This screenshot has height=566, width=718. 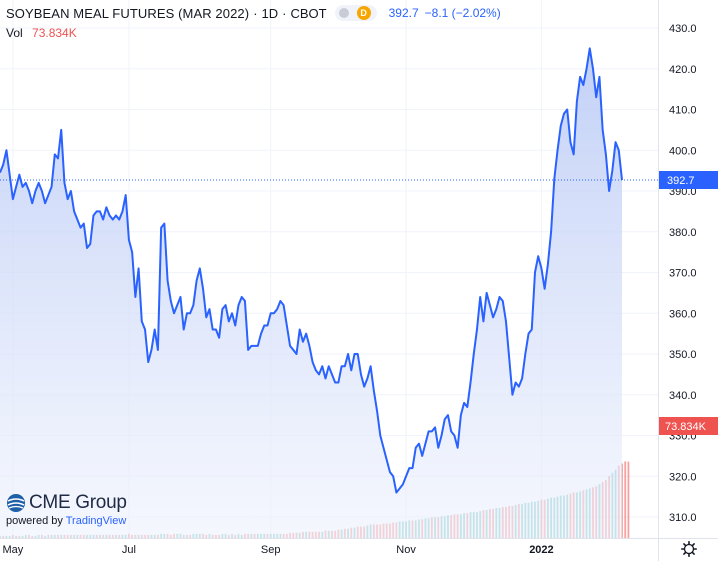 I want to click on price-change-value: −8.1 (−2.02%), so click(x=462, y=13).